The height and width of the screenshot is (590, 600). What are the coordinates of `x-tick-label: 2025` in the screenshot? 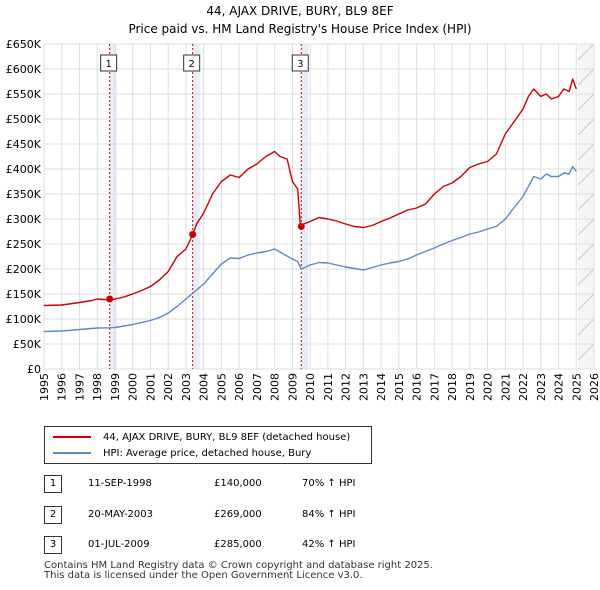 It's located at (576, 387).